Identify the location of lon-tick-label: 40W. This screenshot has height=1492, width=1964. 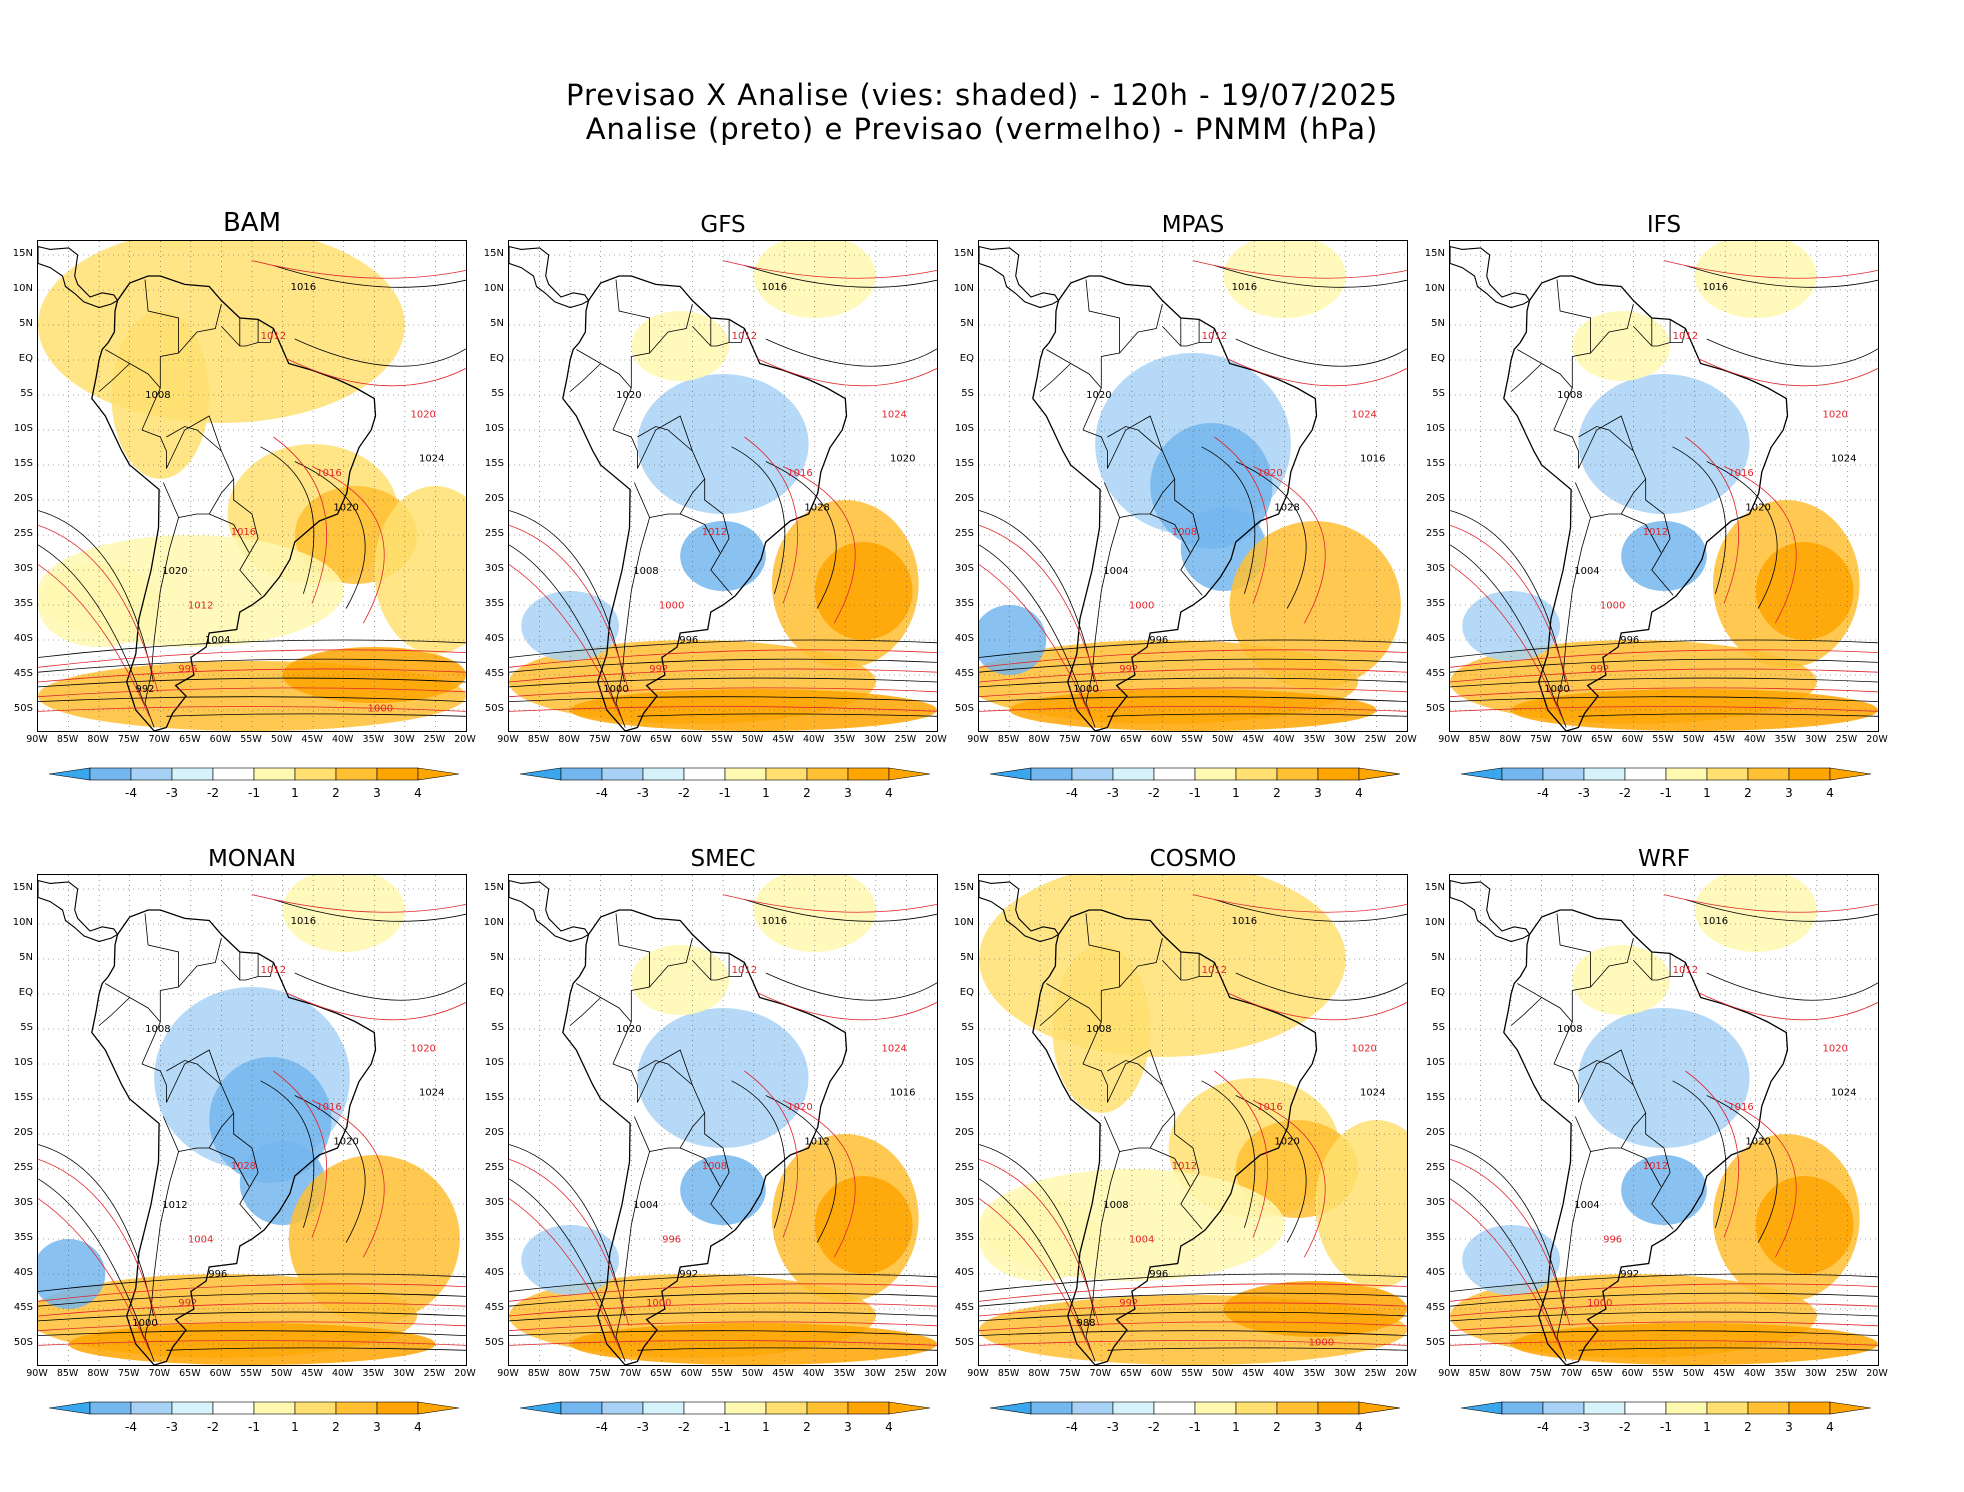
(1754, 1373).